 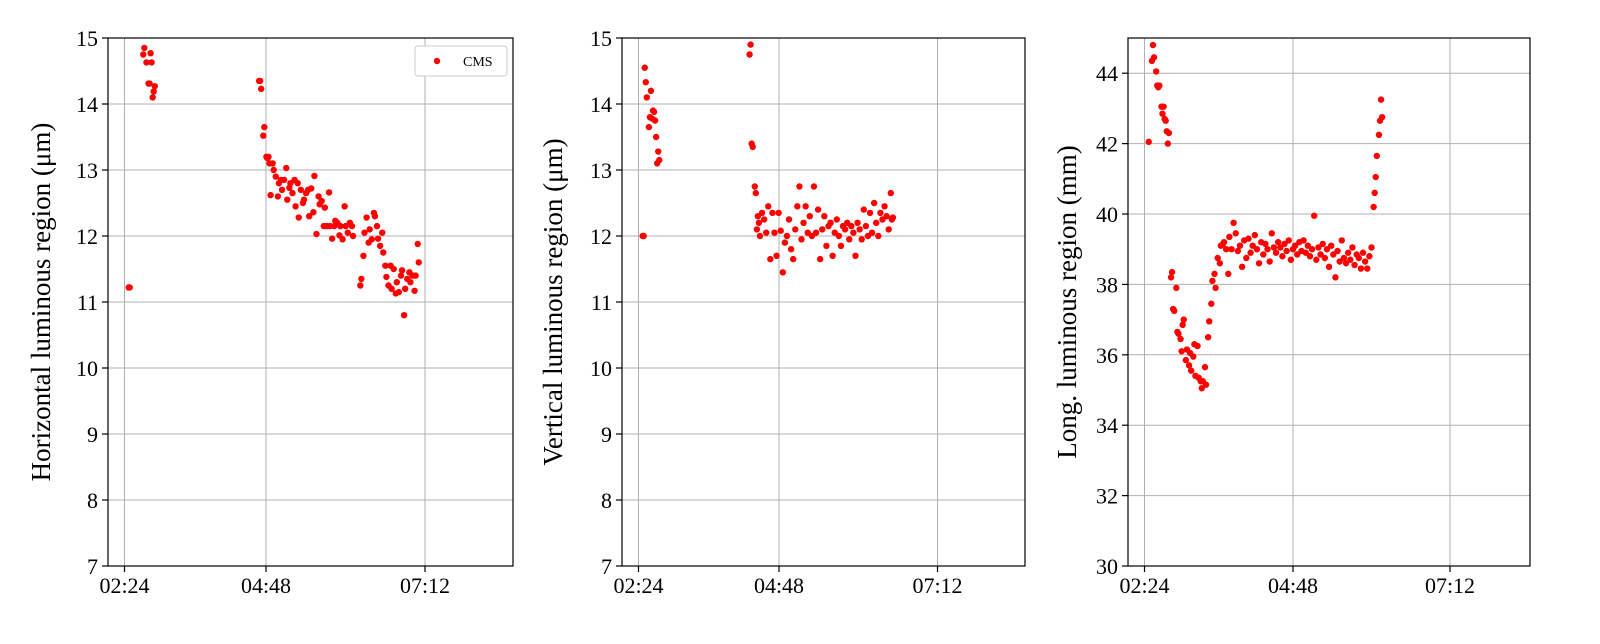 What do you see at coordinates (601, 104) in the screenshot?
I see `y-tick-label: 14` at bounding box center [601, 104].